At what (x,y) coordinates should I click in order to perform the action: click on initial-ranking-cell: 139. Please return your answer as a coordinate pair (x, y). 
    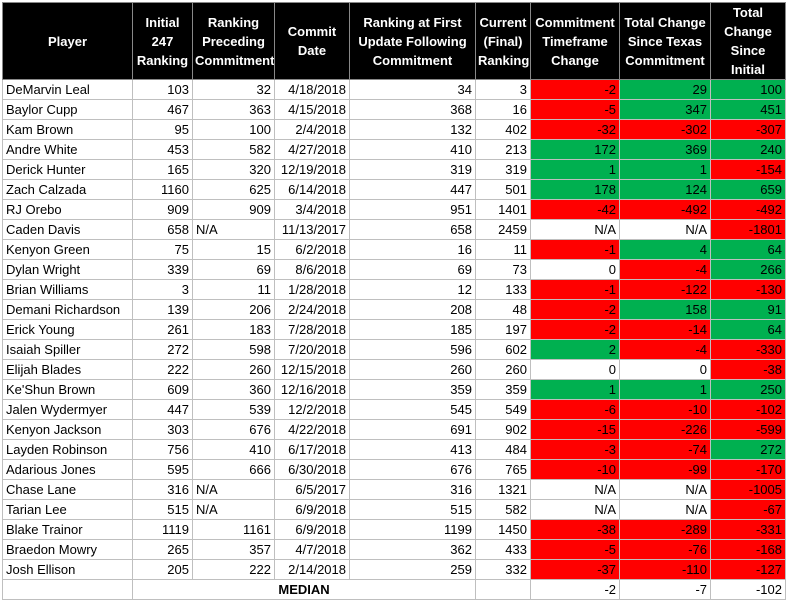
    Looking at the image, I should click on (162, 309).